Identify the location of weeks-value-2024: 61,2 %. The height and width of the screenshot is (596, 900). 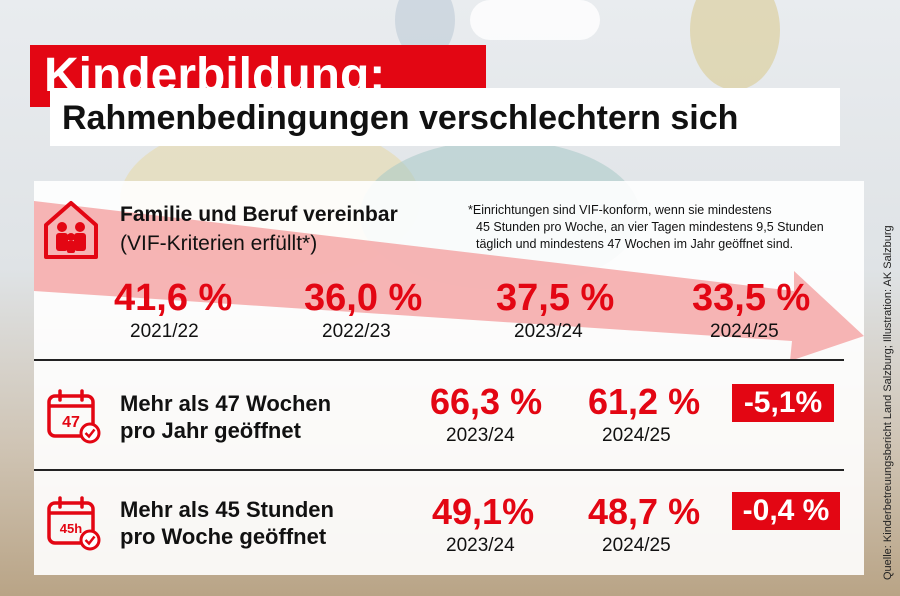
(644, 401).